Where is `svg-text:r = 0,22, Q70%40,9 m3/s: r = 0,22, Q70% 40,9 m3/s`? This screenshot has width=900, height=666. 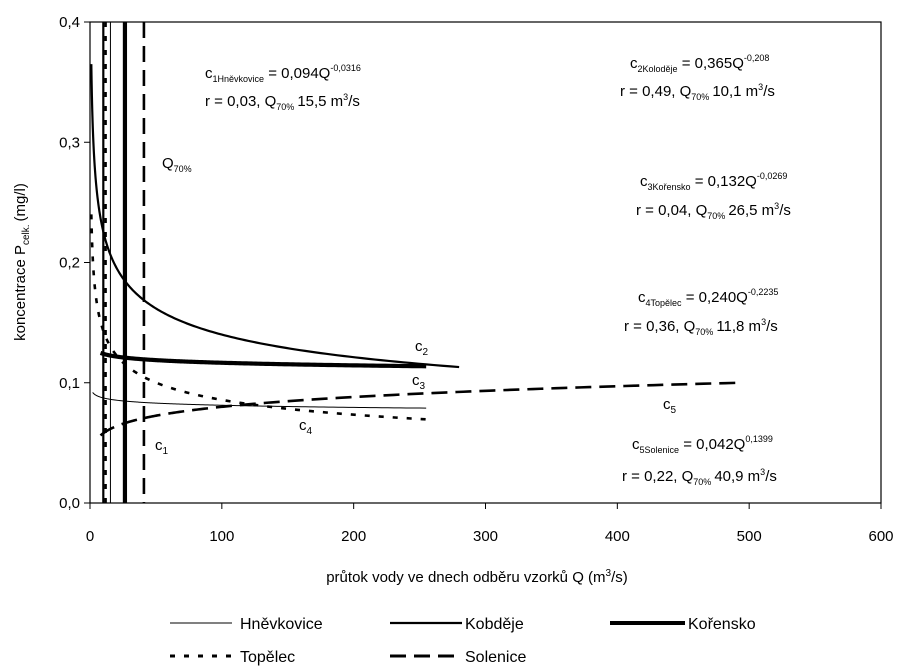
svg-text:r = 0,22, Q70%40,9 m3/s: r = 0,22, Q70% 40,9 m3/s is located at coordinates (699, 477).